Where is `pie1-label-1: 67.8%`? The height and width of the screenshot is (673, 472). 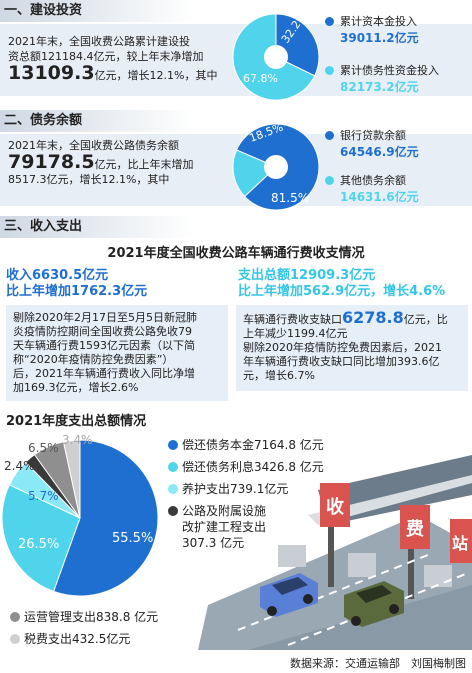 pie1-label-1: 67.8% is located at coordinates (260, 78).